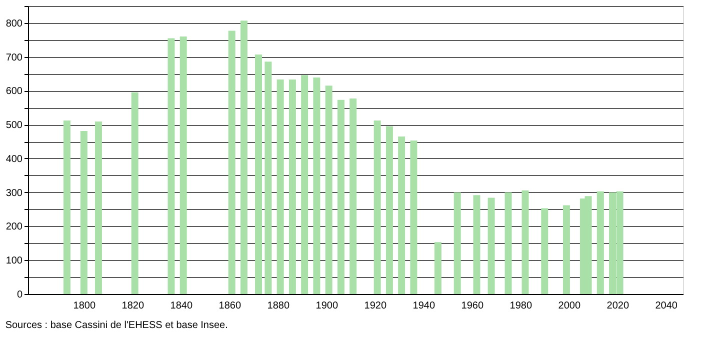  What do you see at coordinates (14, 92) in the screenshot?
I see `y-tick-label: 600` at bounding box center [14, 92].